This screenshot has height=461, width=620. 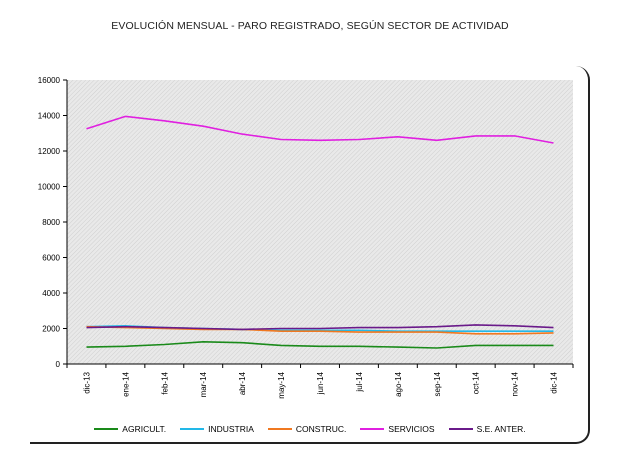 What do you see at coordinates (320, 383) in the screenshot?
I see `x-tick-label: jun-14` at bounding box center [320, 383].